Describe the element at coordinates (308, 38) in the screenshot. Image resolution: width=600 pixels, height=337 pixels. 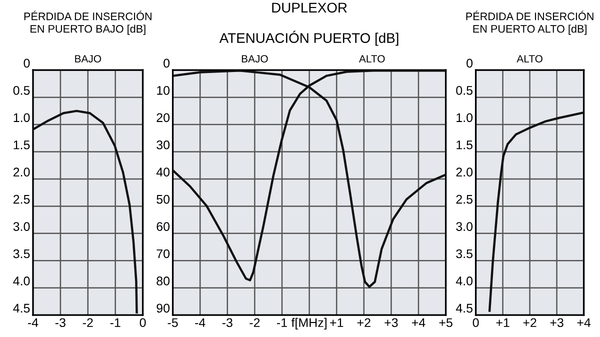
I see `chart-subtitle: ATENUACIÓN PUERTO [dB]` at that location.